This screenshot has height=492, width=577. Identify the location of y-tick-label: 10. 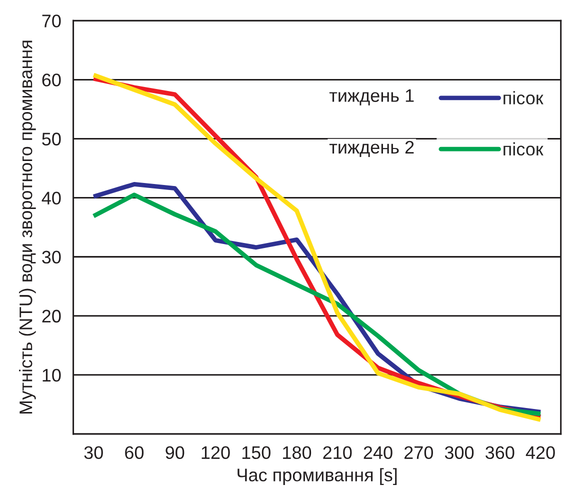
(51, 375).